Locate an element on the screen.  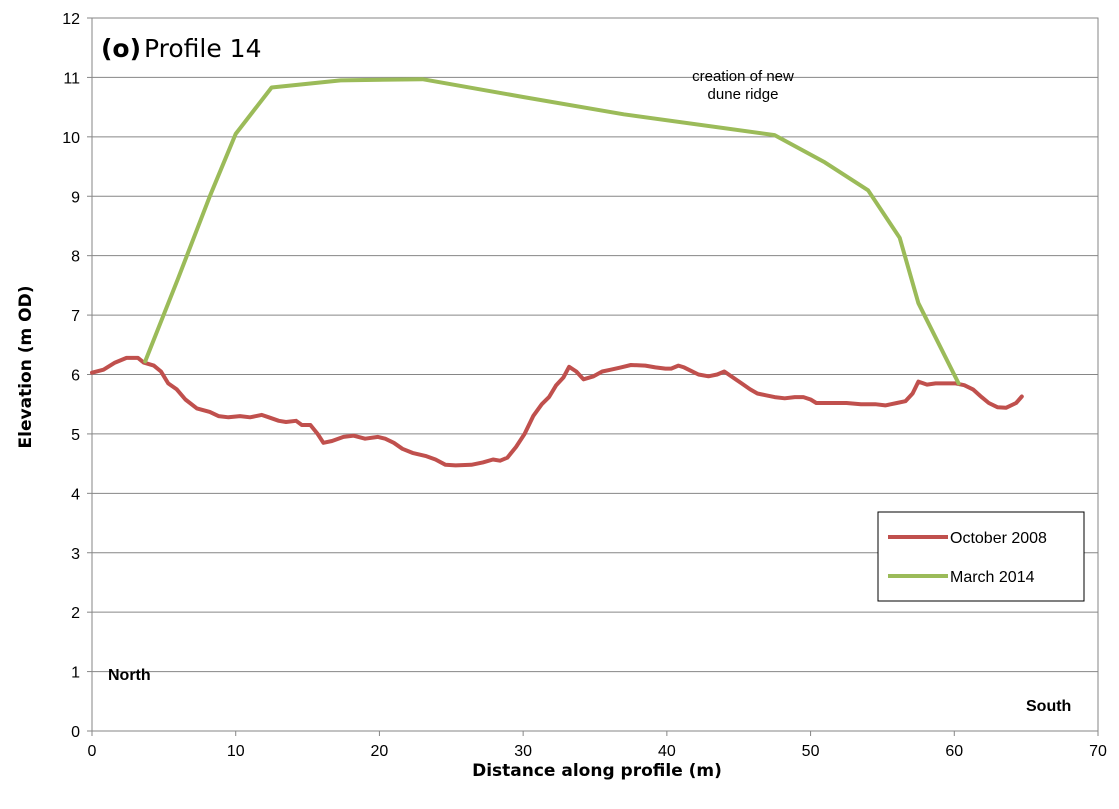
series-line-october-2008 is located at coordinates (557, 411).